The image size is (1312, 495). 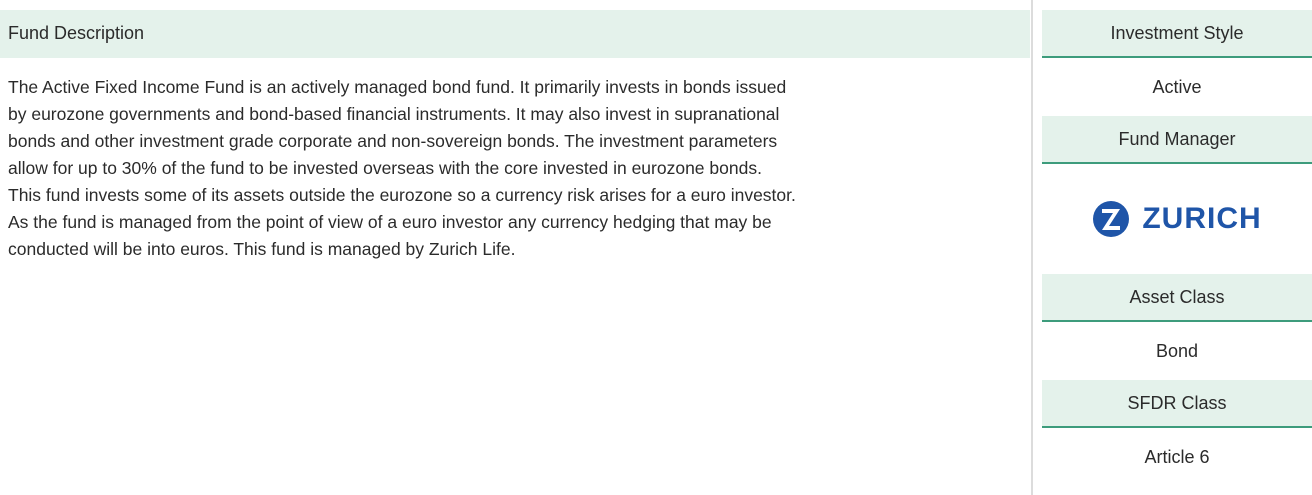 I want to click on investment-style-value: Active, so click(x=1177, y=87).